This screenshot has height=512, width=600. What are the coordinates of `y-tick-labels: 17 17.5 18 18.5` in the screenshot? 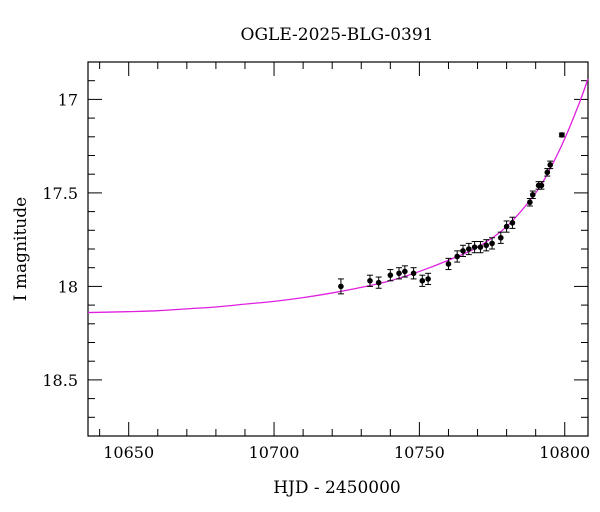 It's located at (60, 240).